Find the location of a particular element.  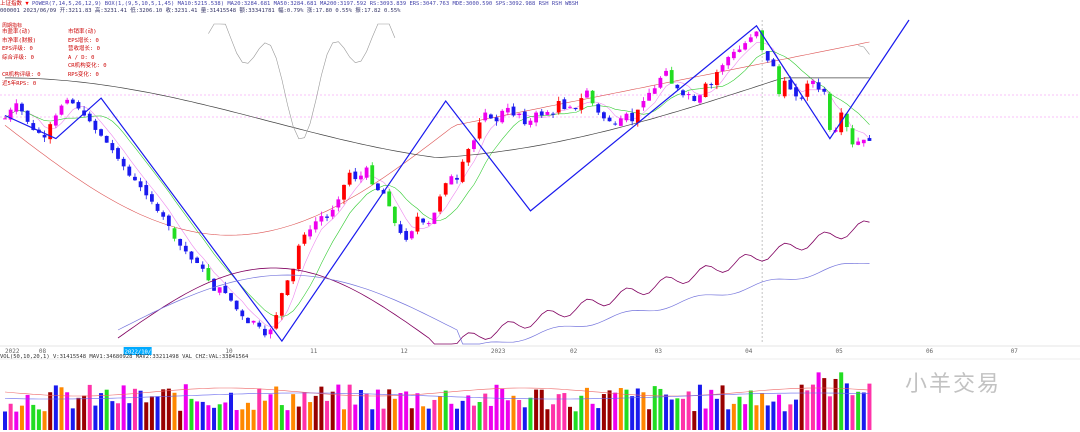

x-tick-label: 12 is located at coordinates (405, 351).